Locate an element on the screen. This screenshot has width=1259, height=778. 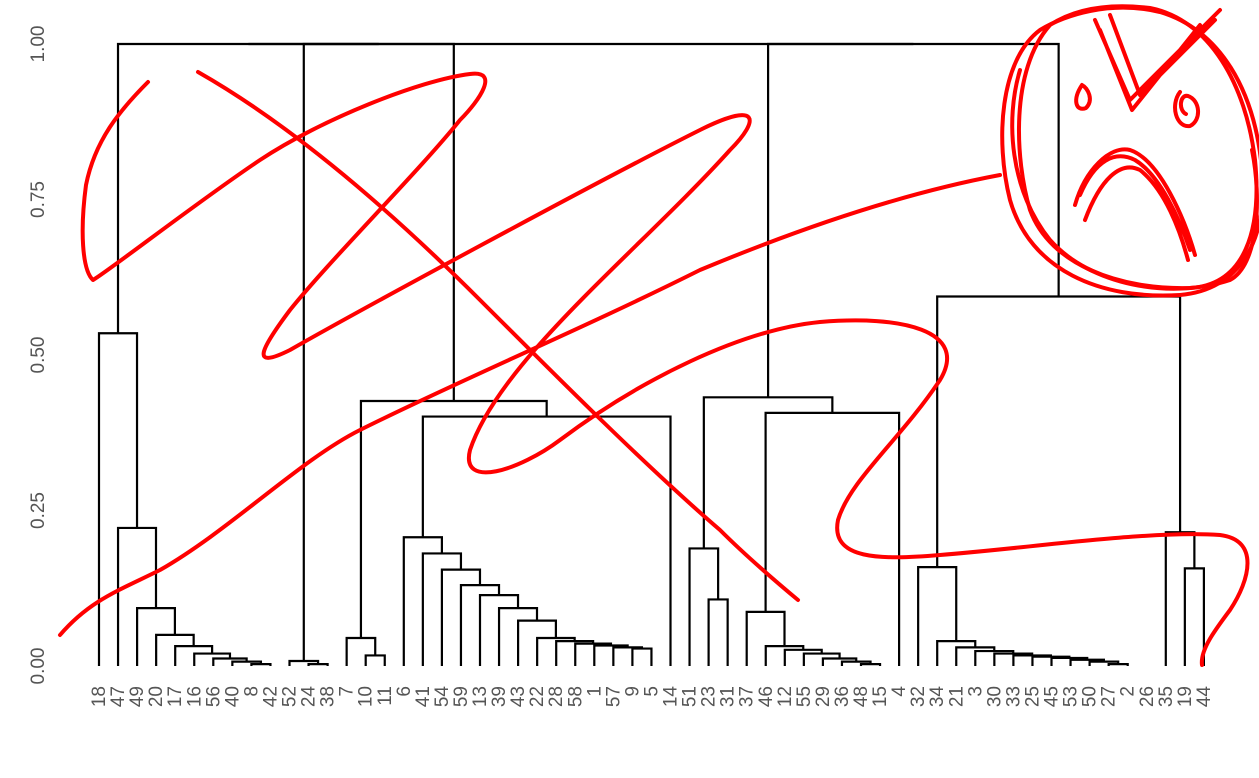
leaf-label: 9 is located at coordinates (632, 691).